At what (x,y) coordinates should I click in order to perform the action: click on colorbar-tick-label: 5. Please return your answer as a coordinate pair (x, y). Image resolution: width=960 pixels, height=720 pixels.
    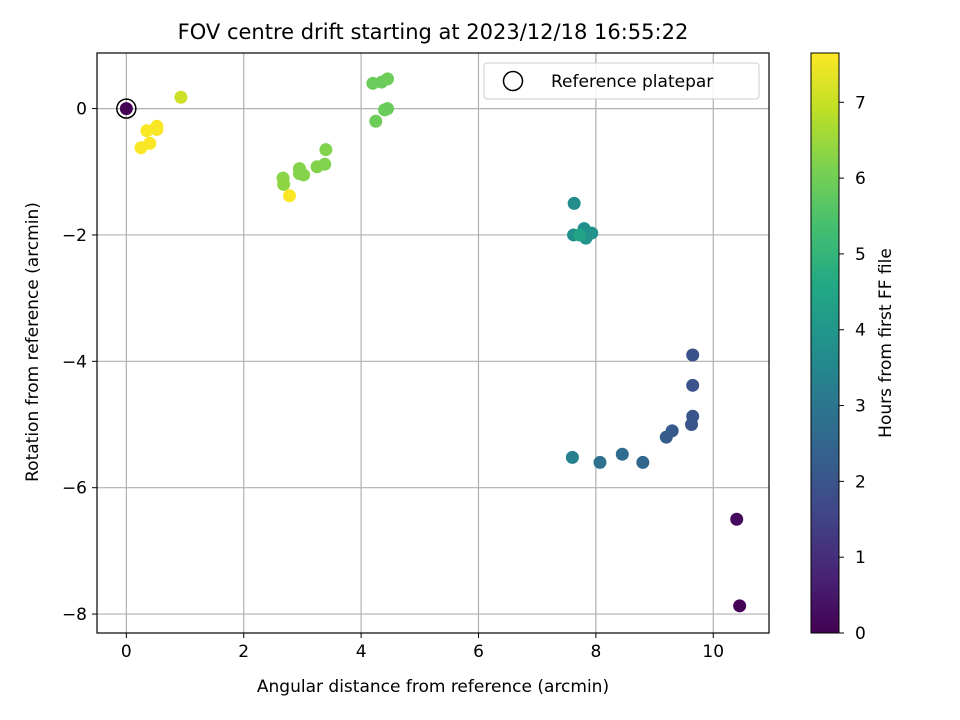
    Looking at the image, I should click on (860, 255).